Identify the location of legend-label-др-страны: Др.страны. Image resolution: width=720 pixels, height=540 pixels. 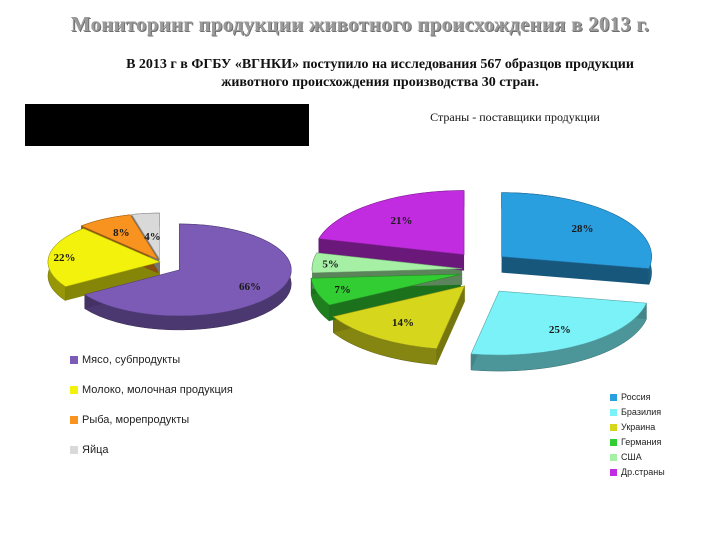
(643, 472).